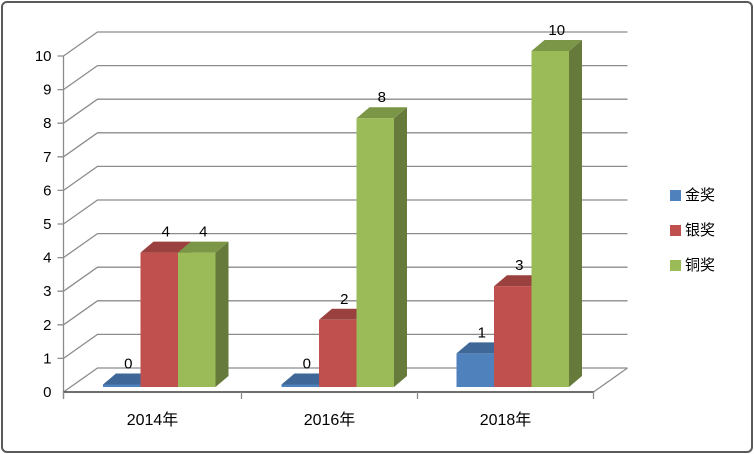  Describe the element at coordinates (550, 219) in the screenshot. I see `bar-front-s2-c2` at that location.